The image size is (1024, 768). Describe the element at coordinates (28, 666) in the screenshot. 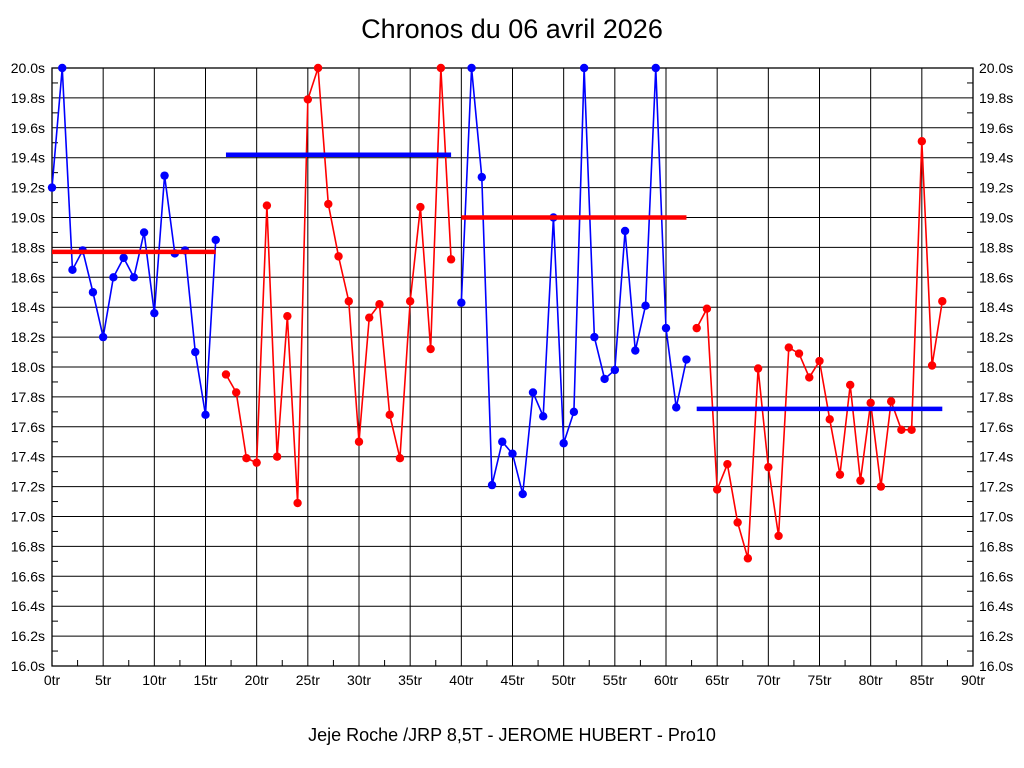

I see `y-axis-label-left: 16.0s` at that location.